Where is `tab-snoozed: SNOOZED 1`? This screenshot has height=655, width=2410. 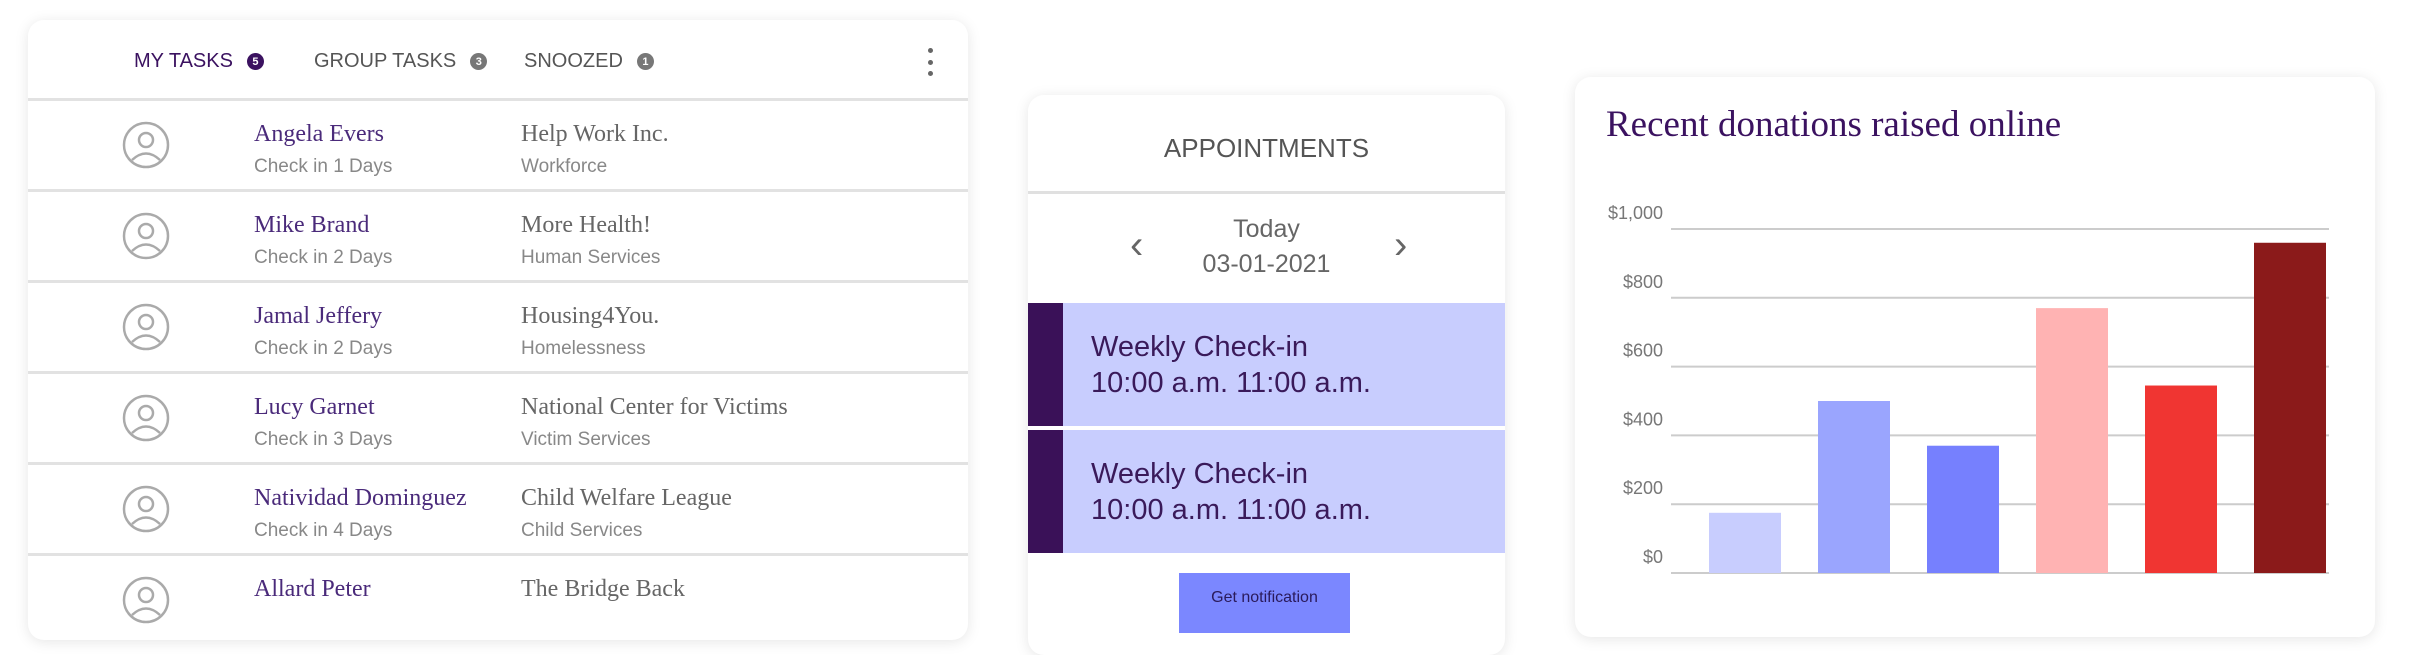
tab-snoozed: SNOOZED 1 is located at coordinates (589, 61).